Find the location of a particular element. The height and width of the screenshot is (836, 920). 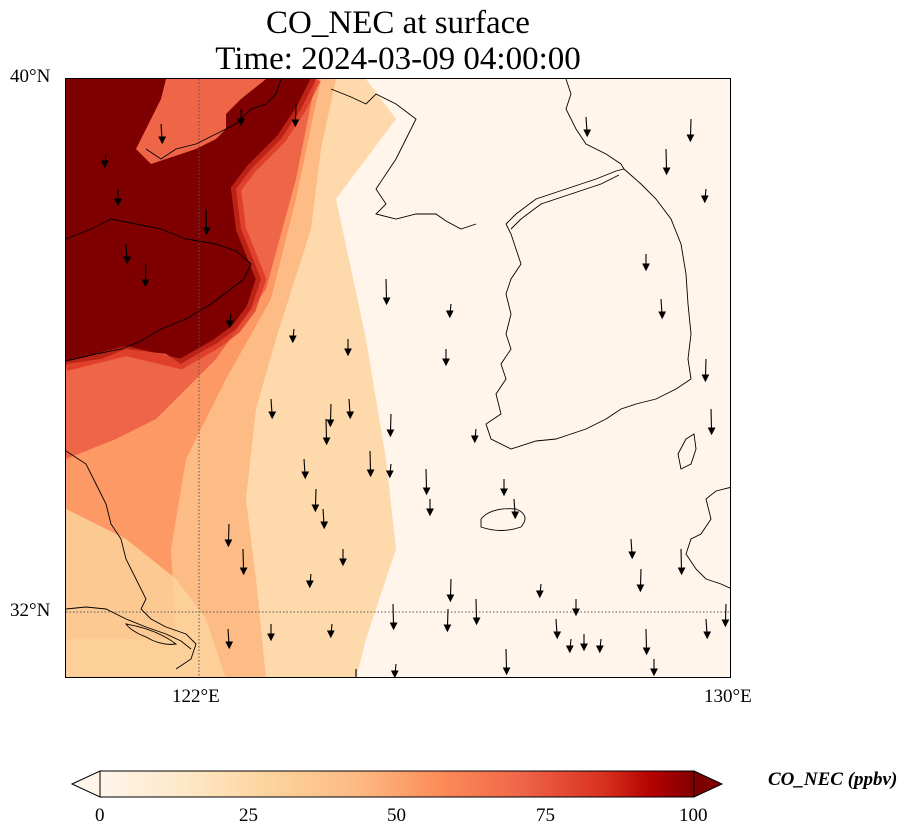

colorbar-tick-100: 100 is located at coordinates (693, 815).